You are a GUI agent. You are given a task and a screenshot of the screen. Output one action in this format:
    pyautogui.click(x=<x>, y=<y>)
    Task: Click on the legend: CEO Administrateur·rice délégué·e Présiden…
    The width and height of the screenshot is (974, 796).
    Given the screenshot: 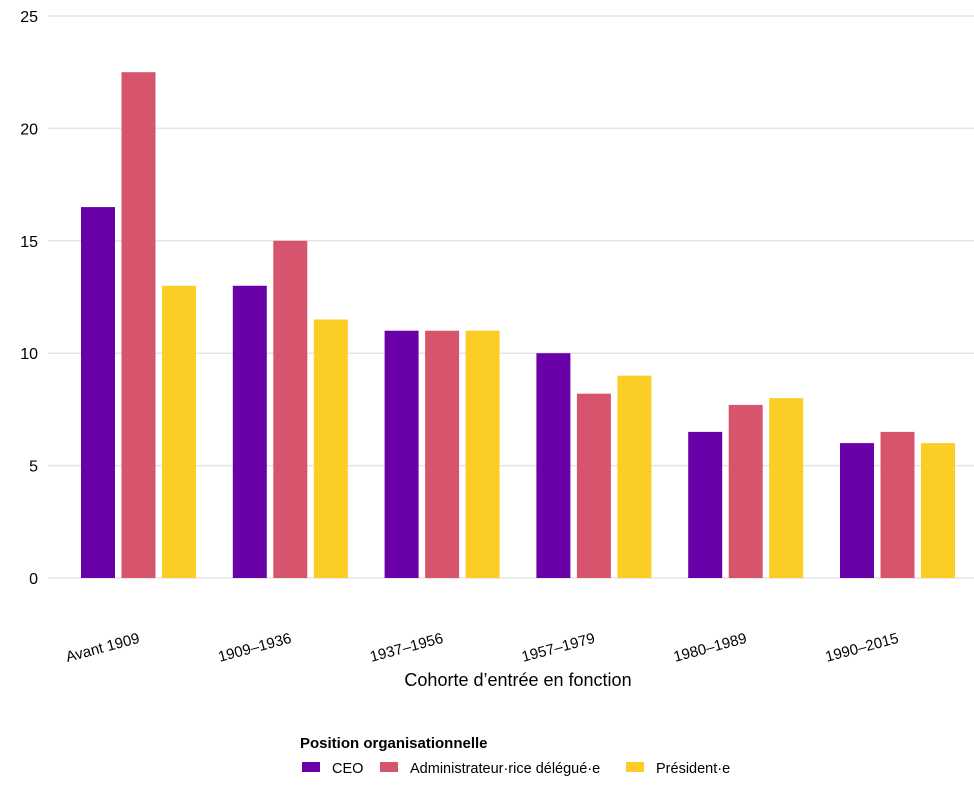 What is the action you would take?
    pyautogui.click(x=516, y=769)
    